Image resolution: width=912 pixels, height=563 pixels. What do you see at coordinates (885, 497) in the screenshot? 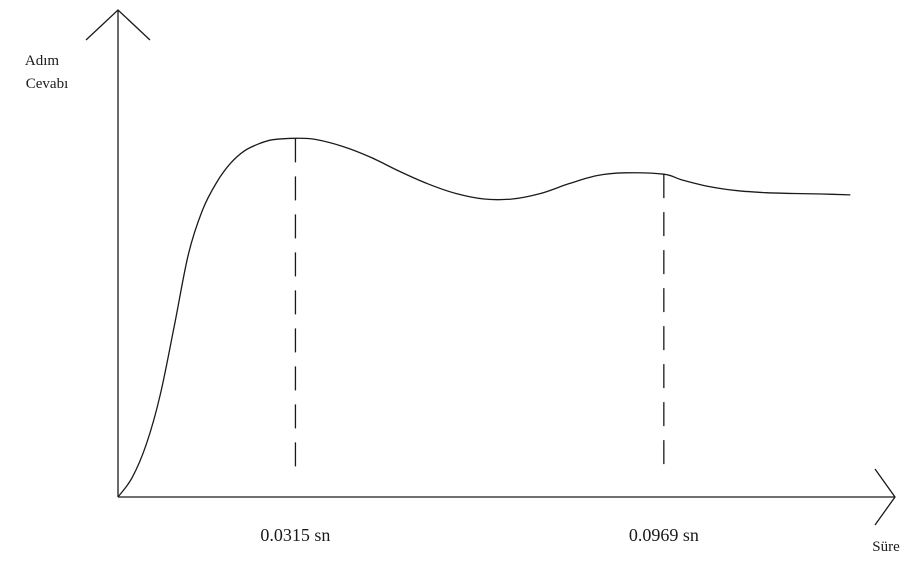
I see `x-axis-arrowhead` at bounding box center [885, 497].